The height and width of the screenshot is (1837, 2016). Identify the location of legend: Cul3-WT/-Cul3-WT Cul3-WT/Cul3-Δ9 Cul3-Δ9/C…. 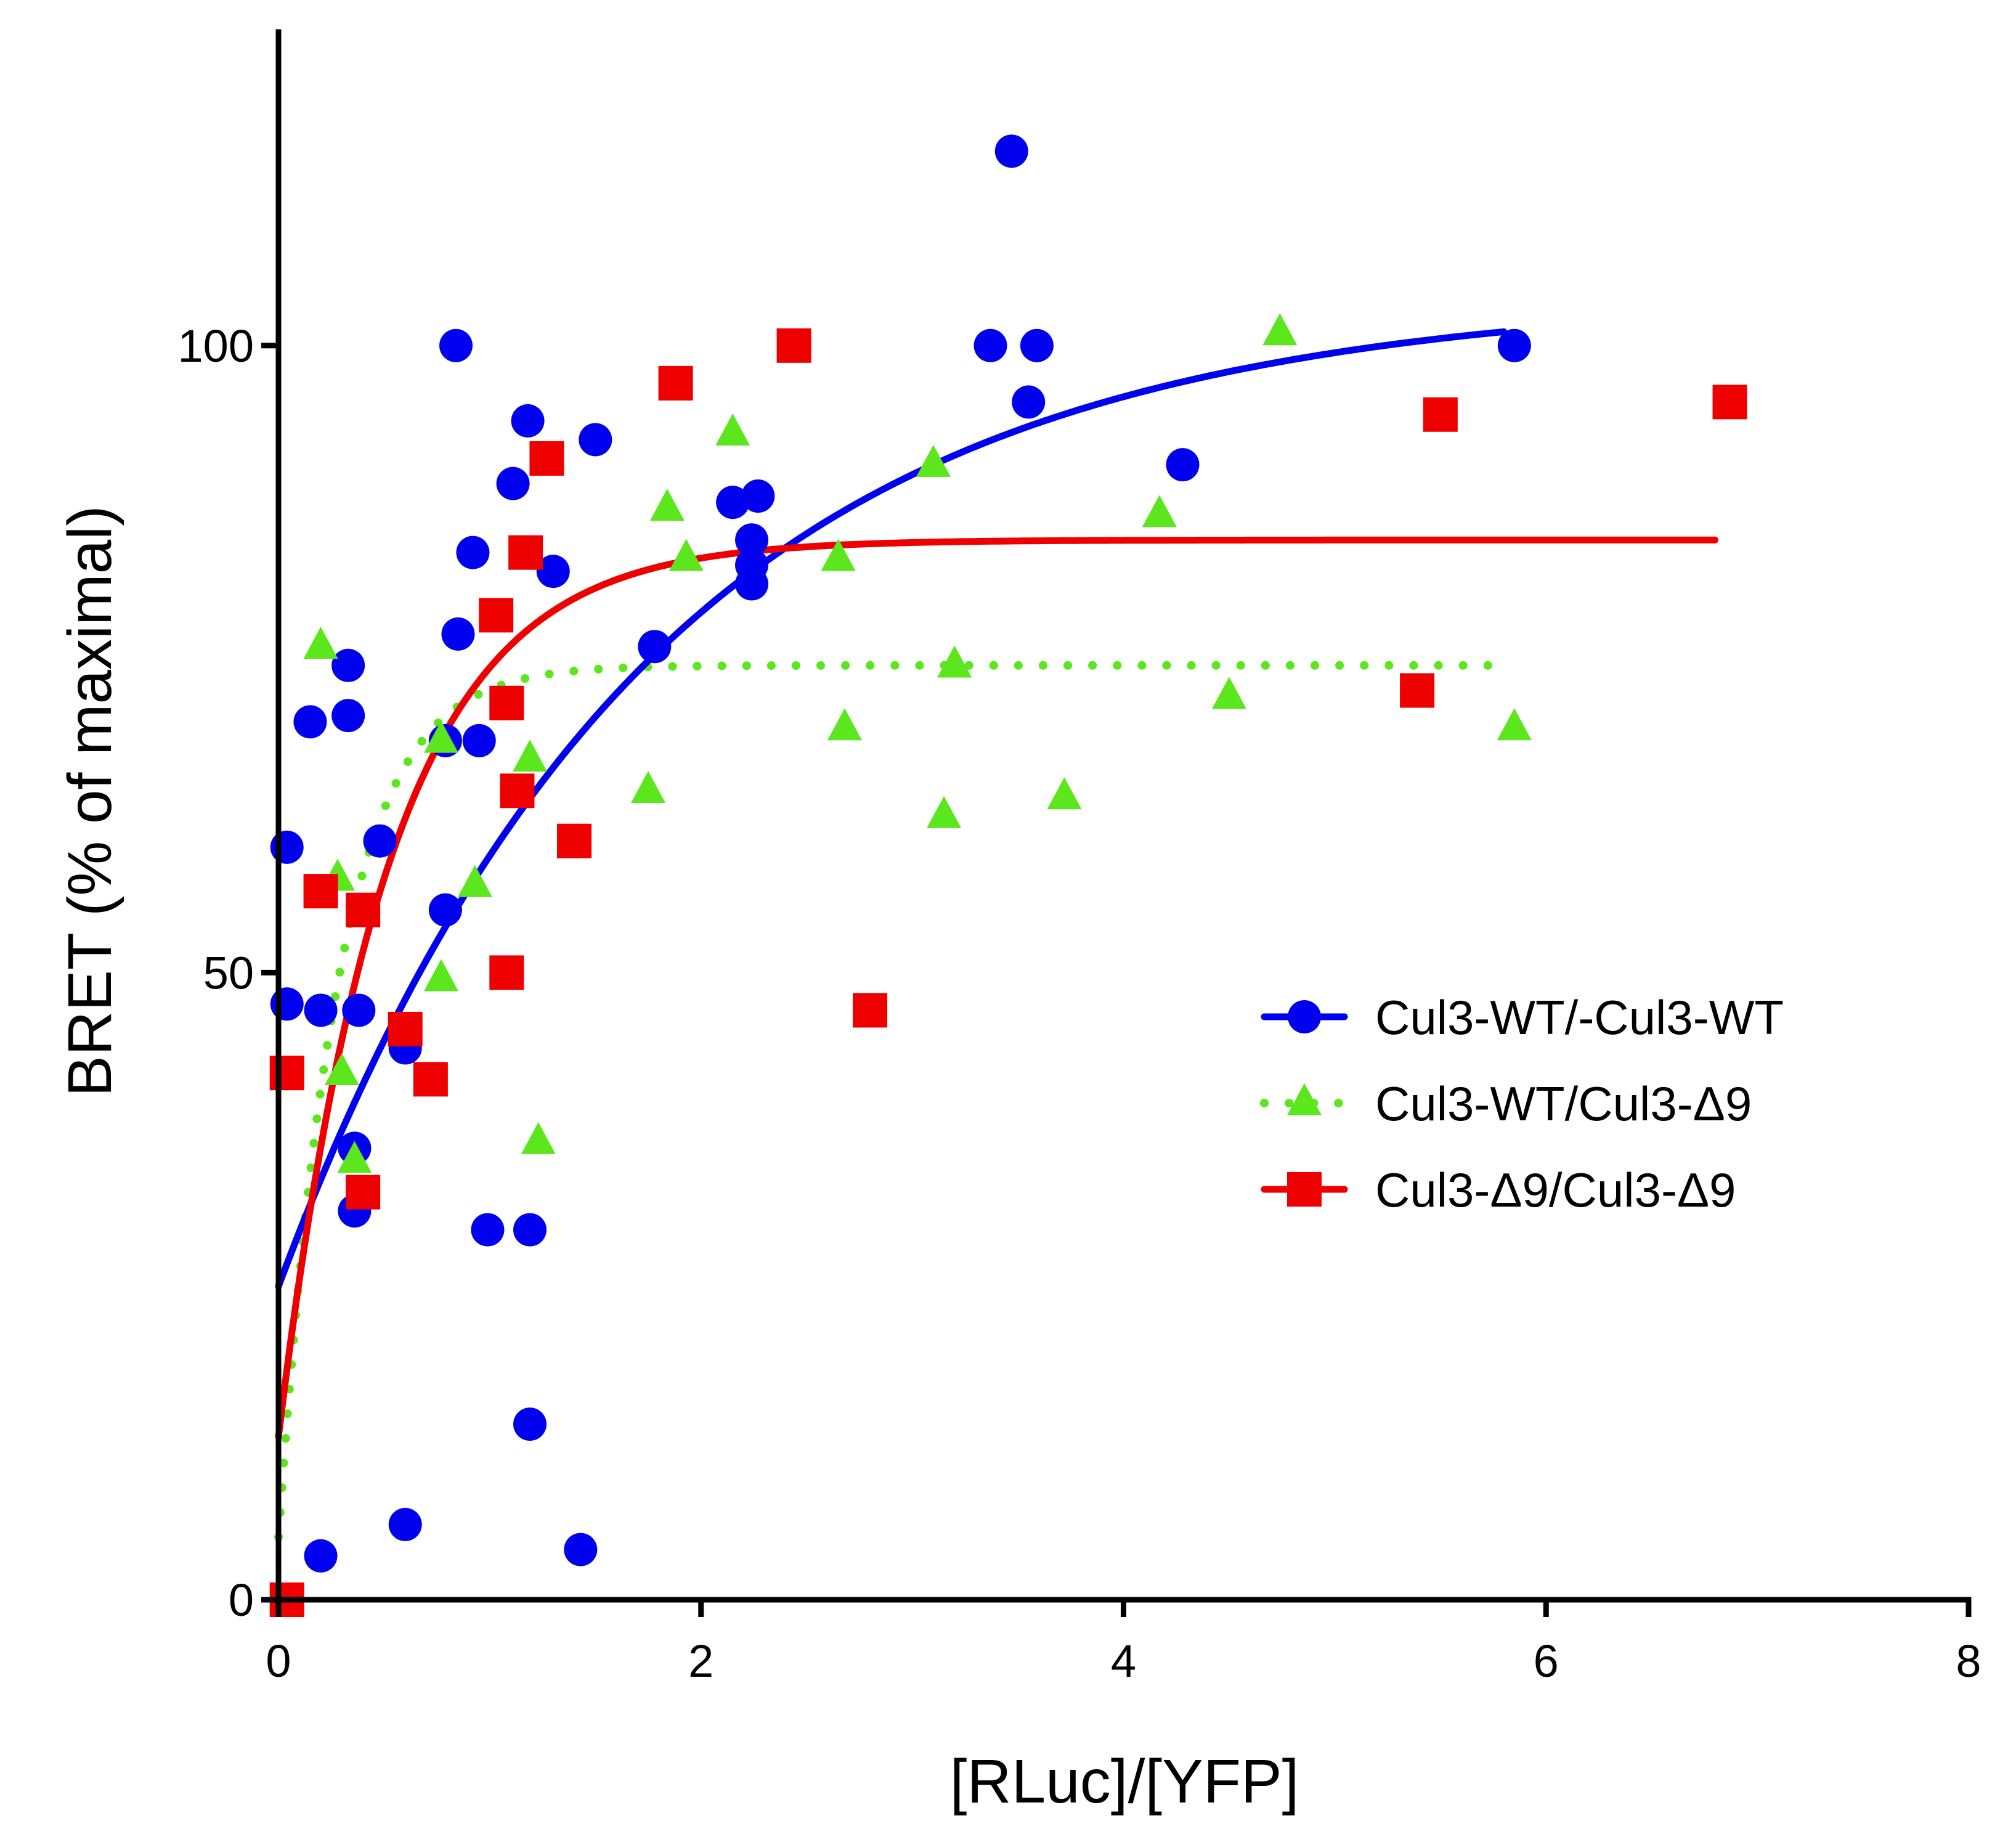
(1522, 1103).